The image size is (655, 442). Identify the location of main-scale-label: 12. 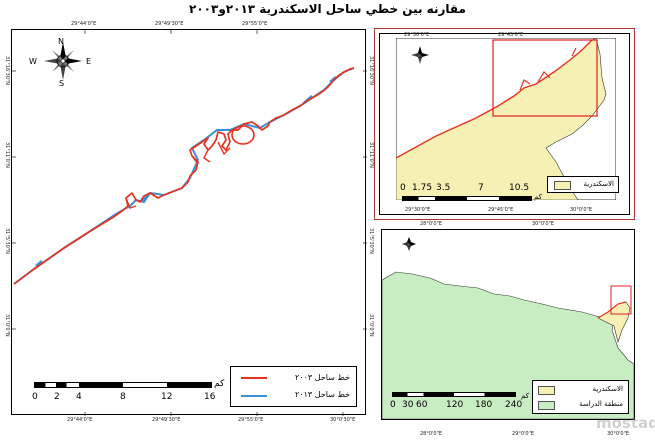
(167, 397).